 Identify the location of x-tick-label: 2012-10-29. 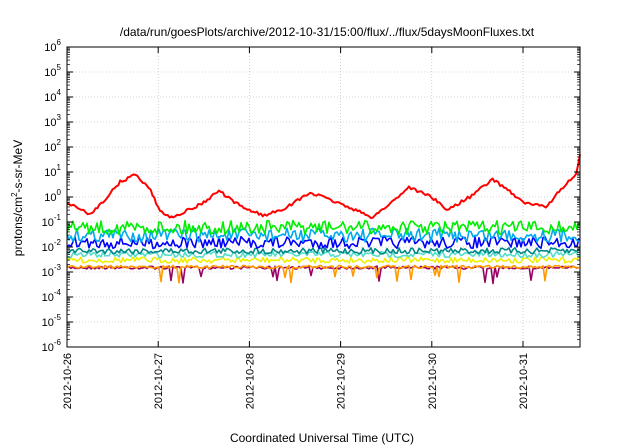
(342, 381).